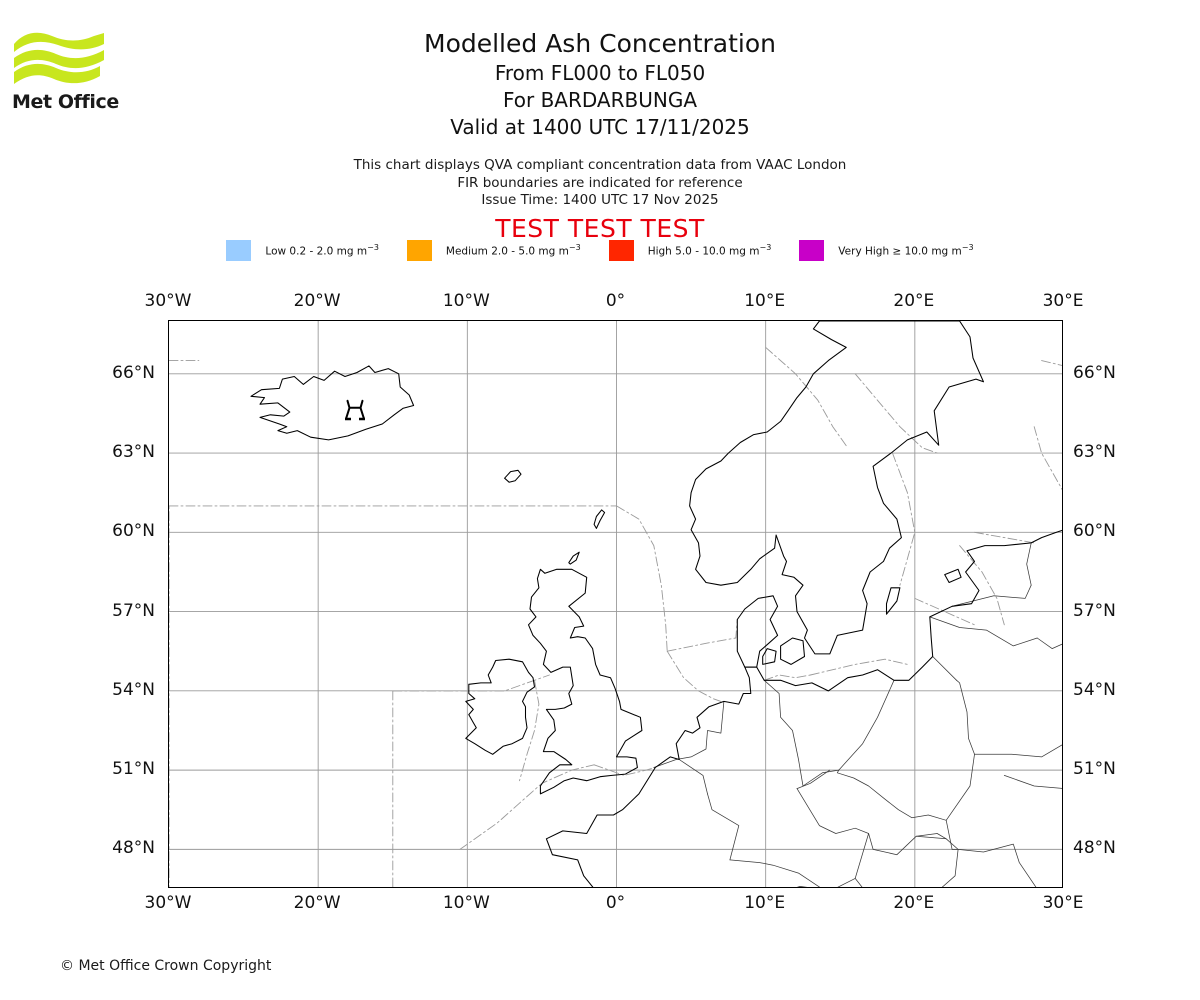 This screenshot has height=1000, width=1200. What do you see at coordinates (600, 200) in the screenshot?
I see `subtitle-issue-time: Issue Time: 1400 UTC 17 Nov 2025` at bounding box center [600, 200].